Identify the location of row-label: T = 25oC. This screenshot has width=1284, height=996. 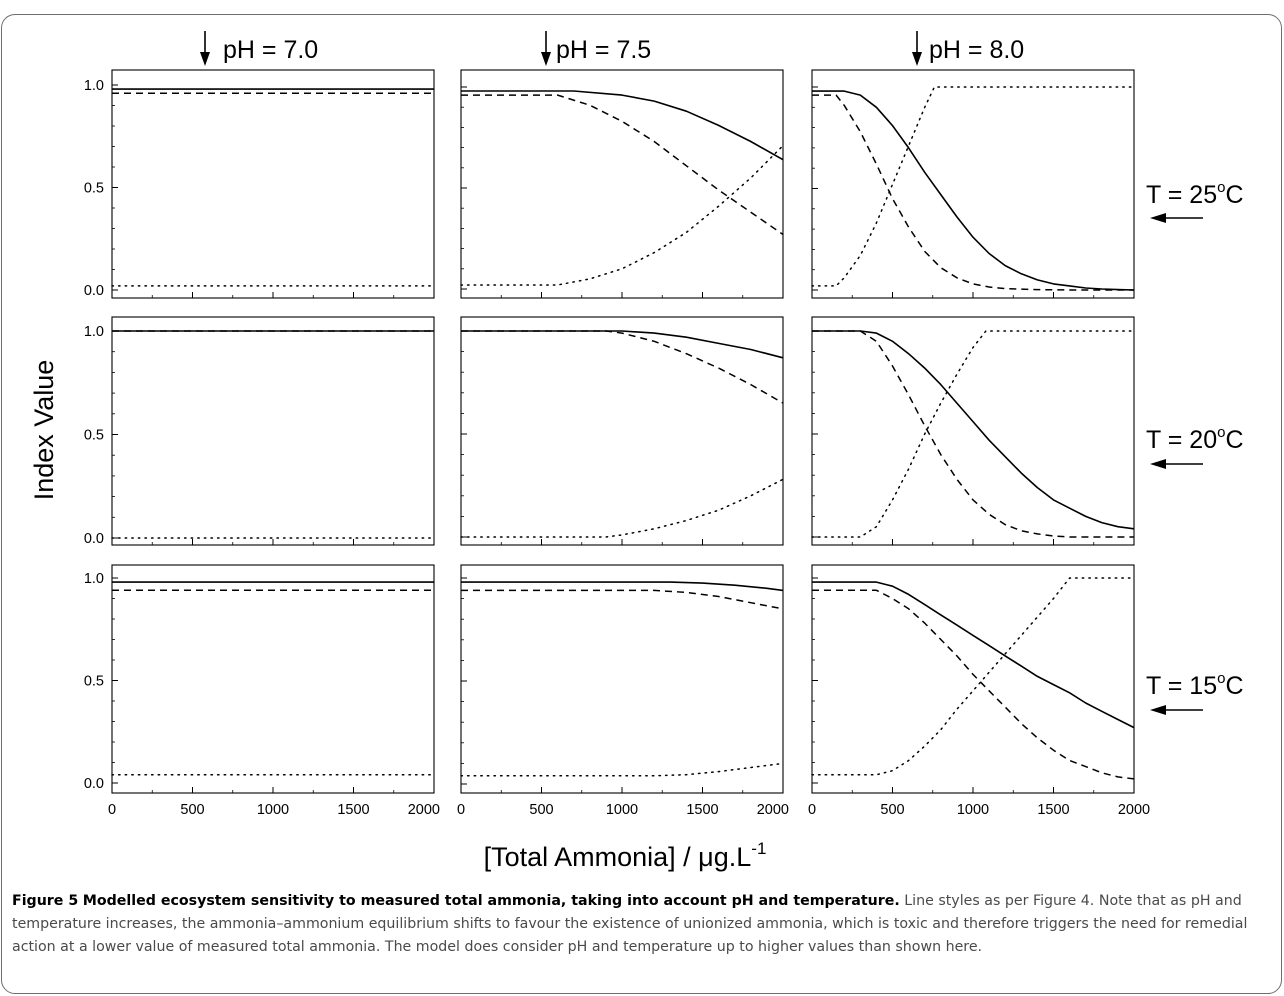
(1195, 194).